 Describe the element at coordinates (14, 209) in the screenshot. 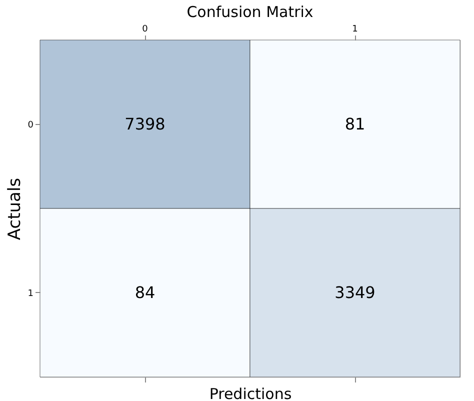

I see `y-axis-title: Actuals` at that location.